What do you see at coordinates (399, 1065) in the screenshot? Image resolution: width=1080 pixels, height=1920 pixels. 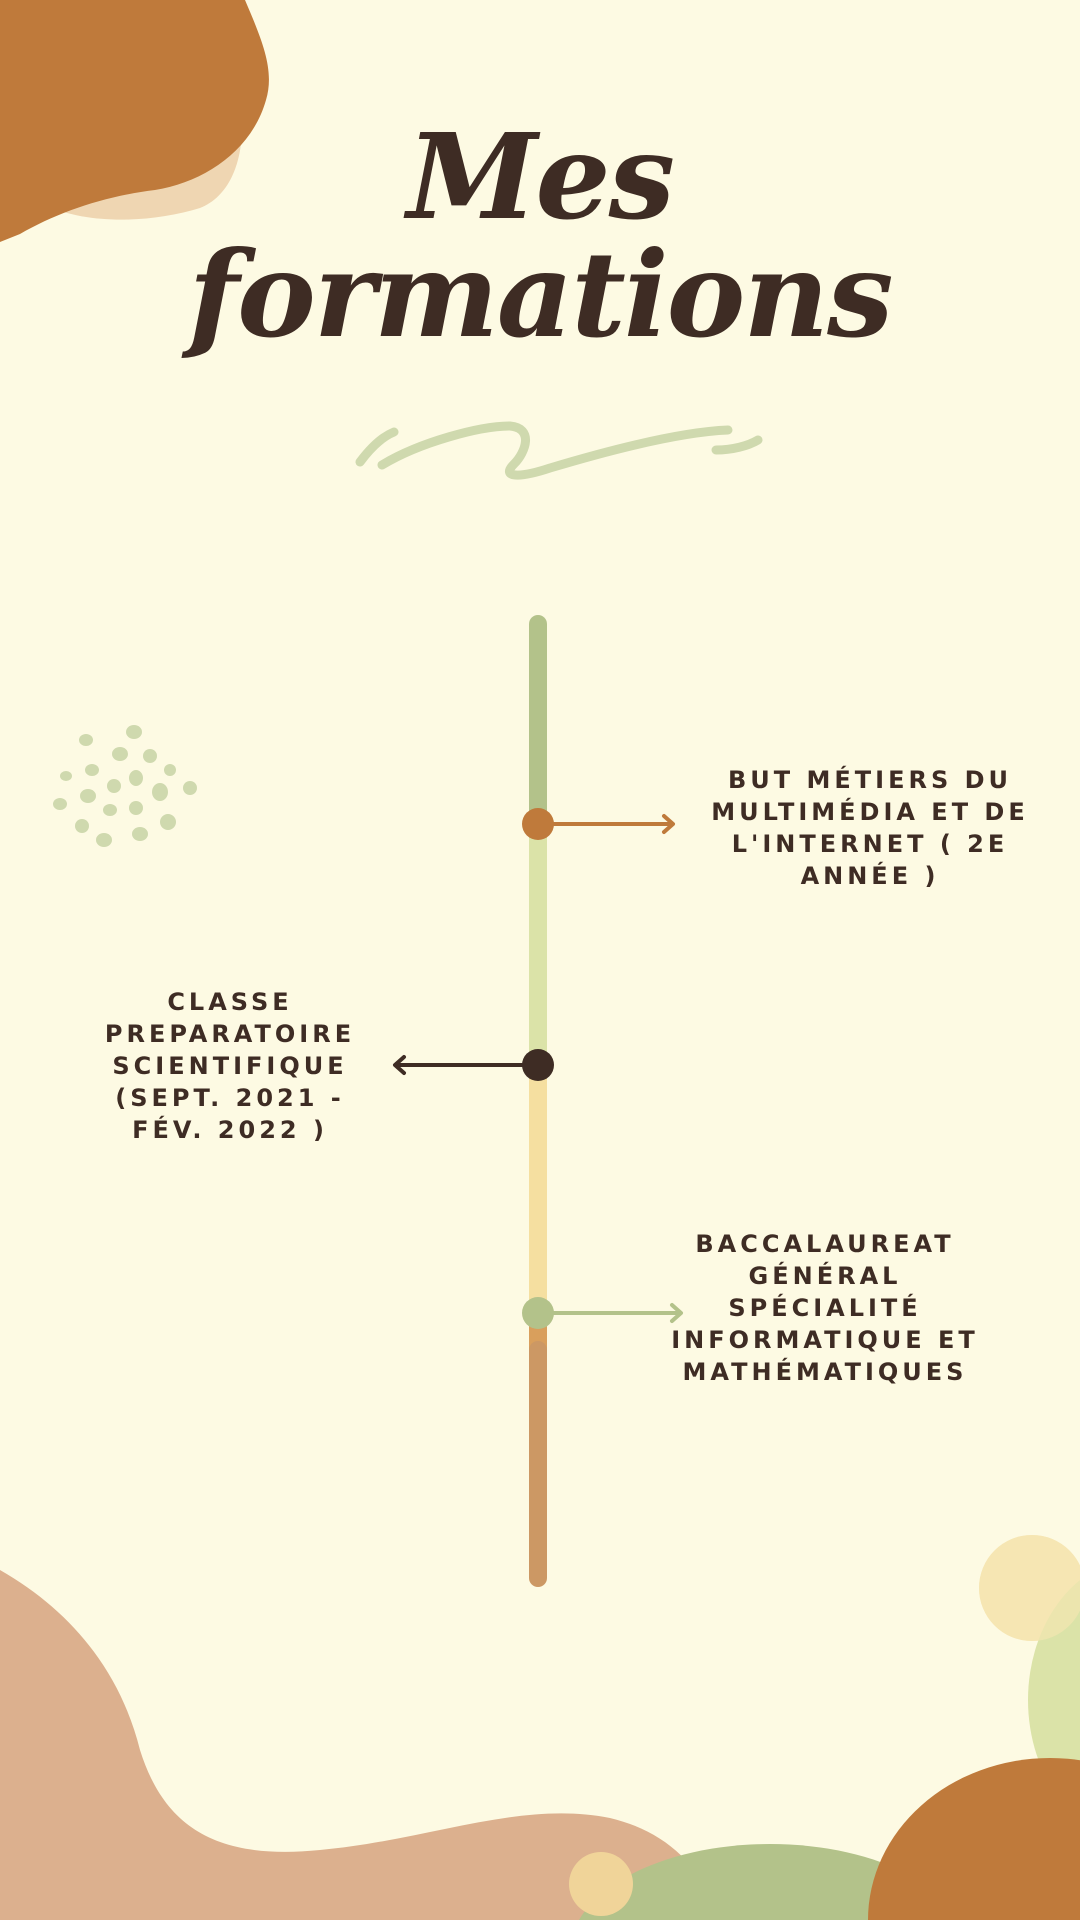 I see `arrow-left-icon` at bounding box center [399, 1065].